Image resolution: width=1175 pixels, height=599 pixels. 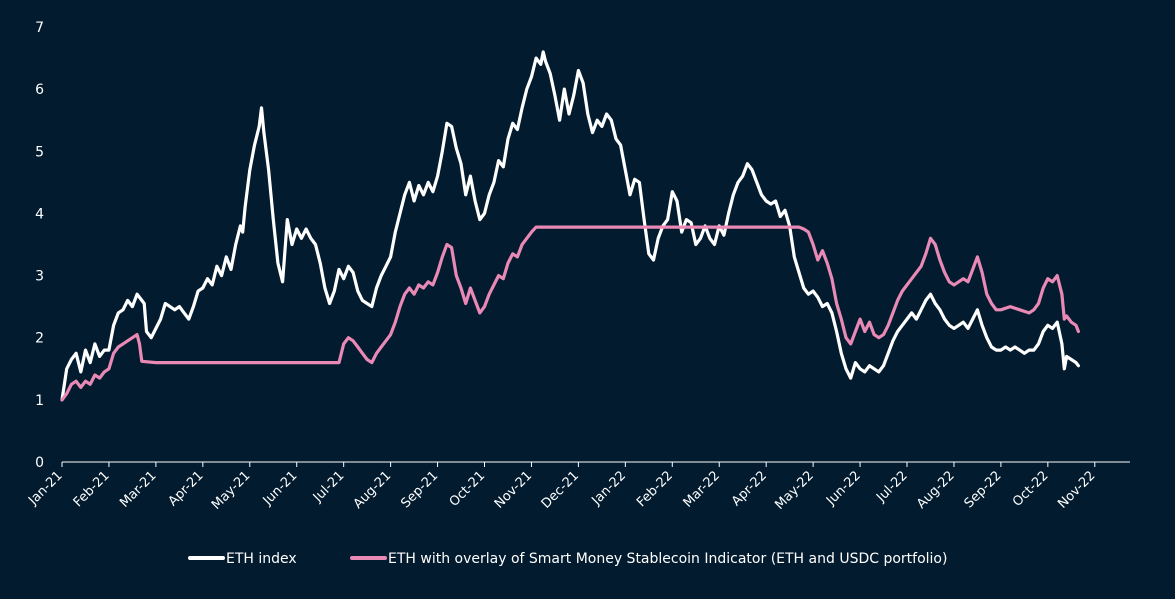 What do you see at coordinates (936, 490) in the screenshot?
I see `x-tick-label: Aug-22` at bounding box center [936, 490].